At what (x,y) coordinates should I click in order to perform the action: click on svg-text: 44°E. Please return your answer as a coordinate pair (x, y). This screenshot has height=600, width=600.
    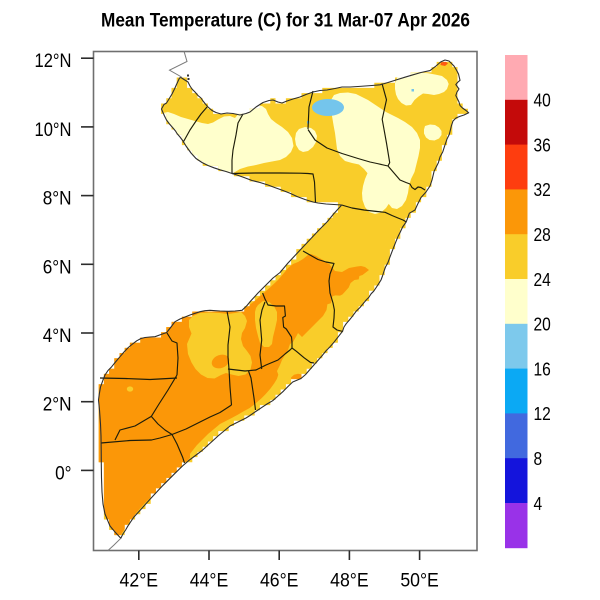
    Looking at the image, I should click on (209, 581).